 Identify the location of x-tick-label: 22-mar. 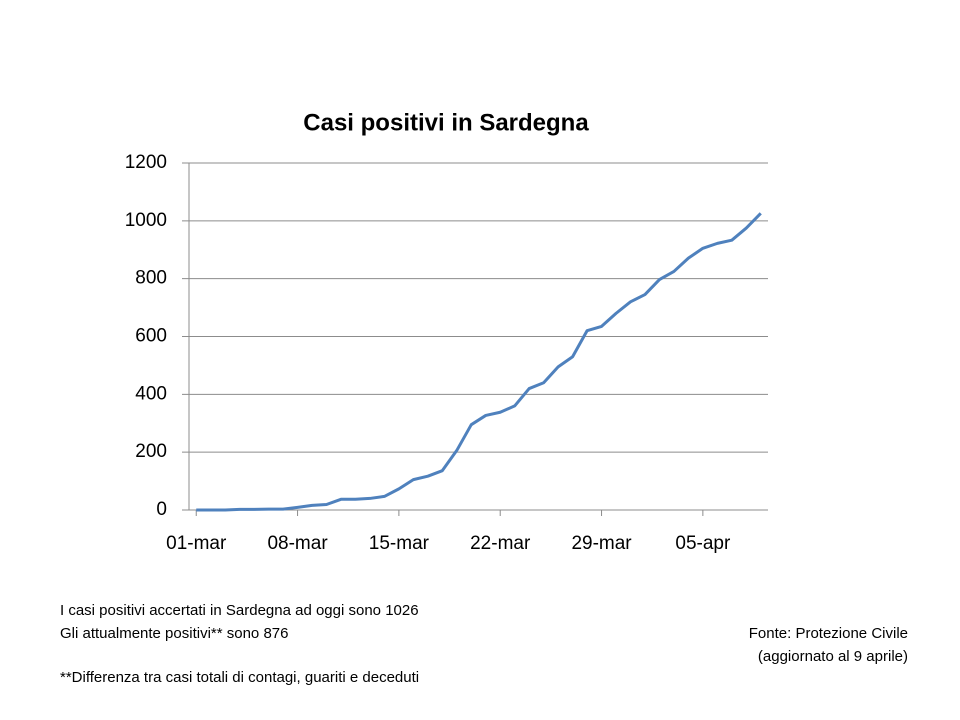
(500, 543).